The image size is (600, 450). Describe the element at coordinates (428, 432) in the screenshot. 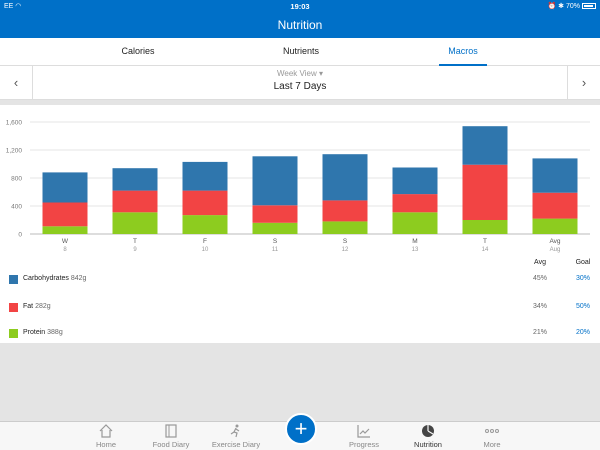

I see `pie-icon` at that location.